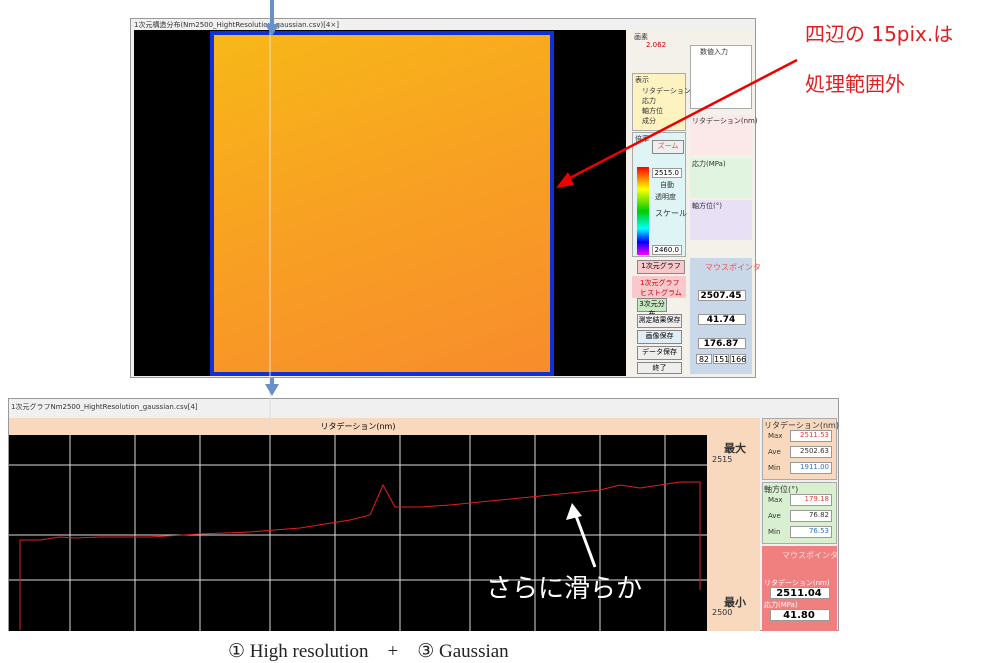 This screenshot has height=663, width=1000. I want to click on value: 2511.04, so click(800, 593).